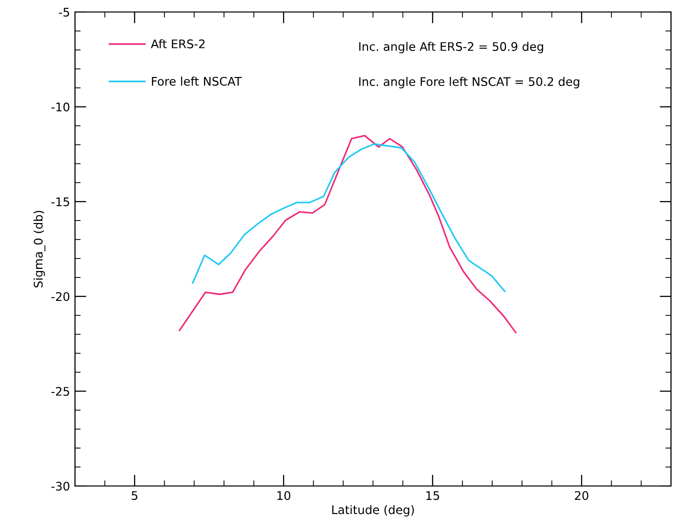  I want to click on y-tick-label: -30, so click(60, 486).